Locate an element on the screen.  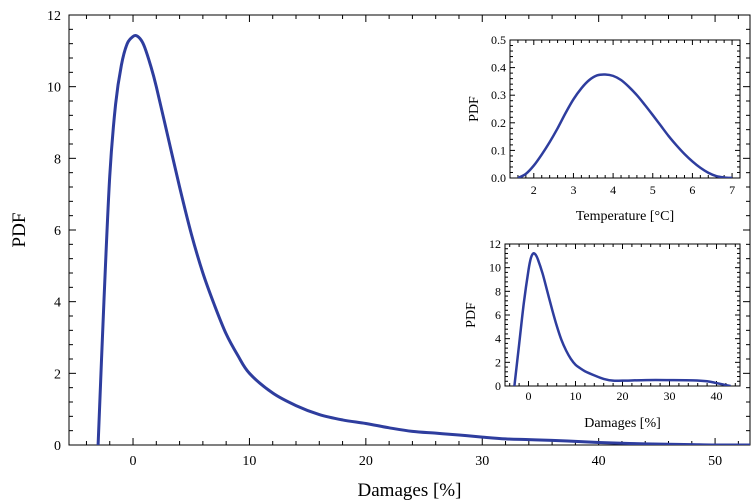
x-axis-label: Temperature [°C] is located at coordinates (625, 216).